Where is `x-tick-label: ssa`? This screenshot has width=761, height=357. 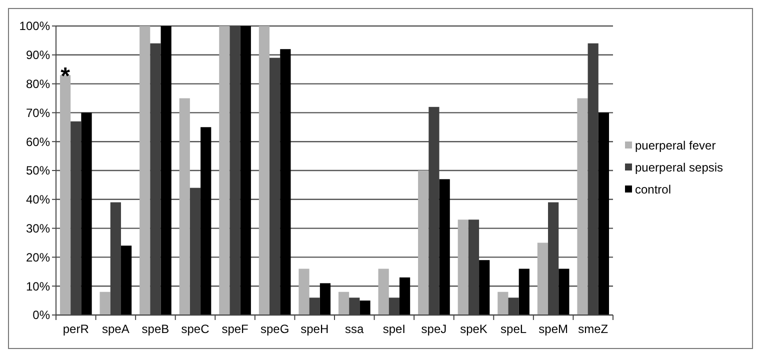 x-tick-label: ssa is located at coordinates (354, 329).